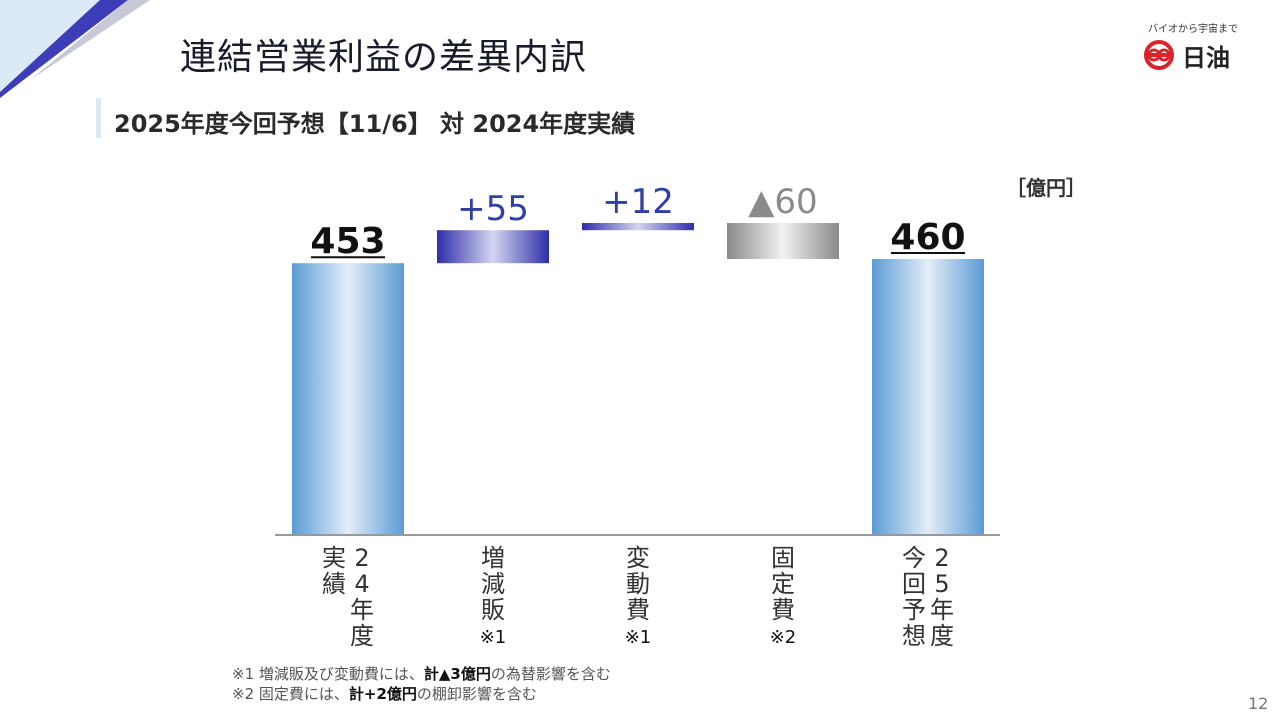  What do you see at coordinates (476, 694) in the screenshot?
I see `footnote-2-suffix: の棚卸影響を含む` at bounding box center [476, 694].